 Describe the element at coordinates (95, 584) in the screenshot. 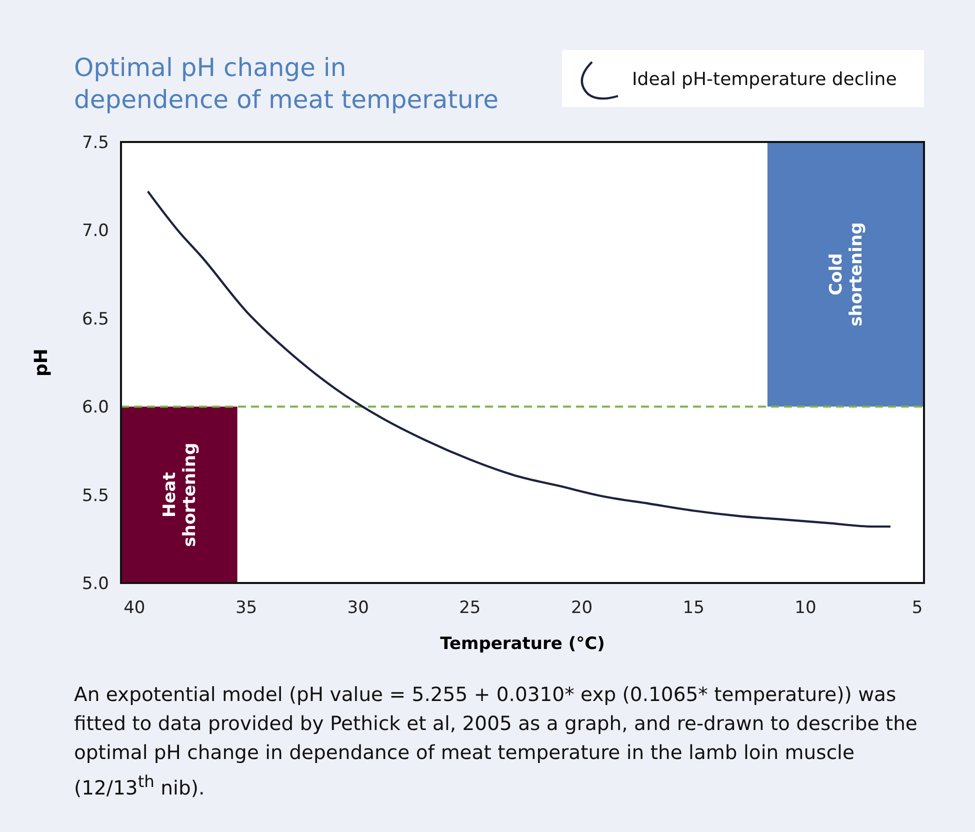

I see `y-tick-label: 5.0` at that location.